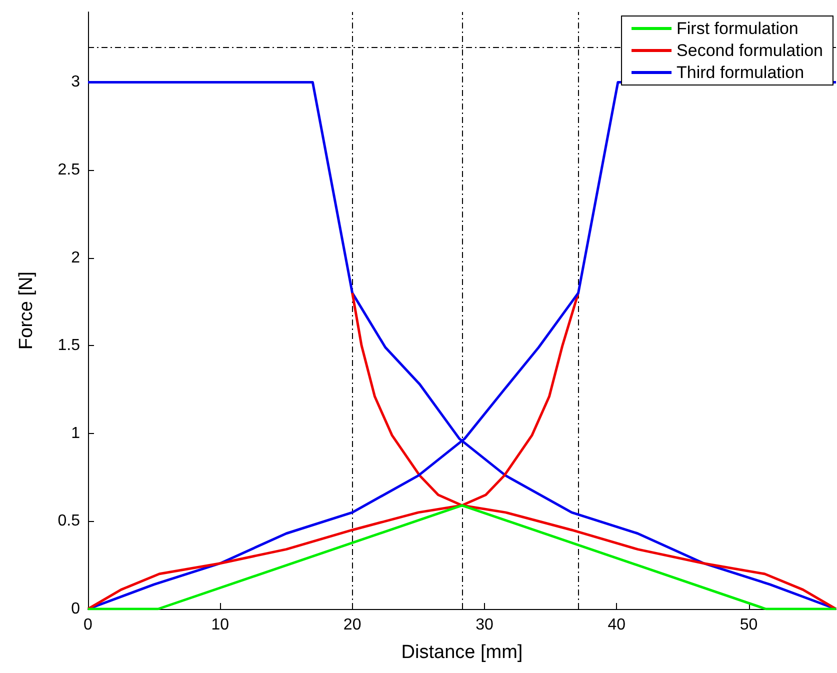 The height and width of the screenshot is (673, 837). What do you see at coordinates (75, 433) in the screenshot?
I see `y-tick-label: 1` at bounding box center [75, 433].